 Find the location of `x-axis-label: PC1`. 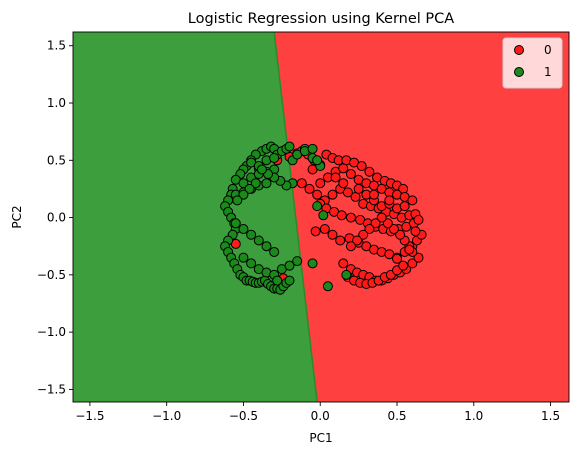

x-axis-label: PC1 is located at coordinates (320, 438).